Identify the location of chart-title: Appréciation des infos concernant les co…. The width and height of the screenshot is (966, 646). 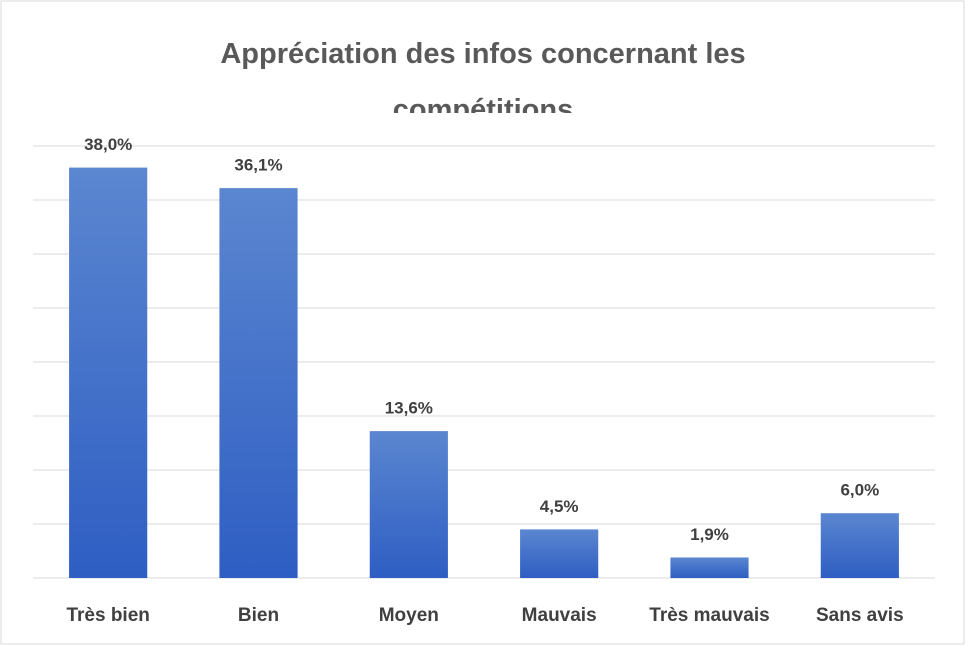
(483, 75).